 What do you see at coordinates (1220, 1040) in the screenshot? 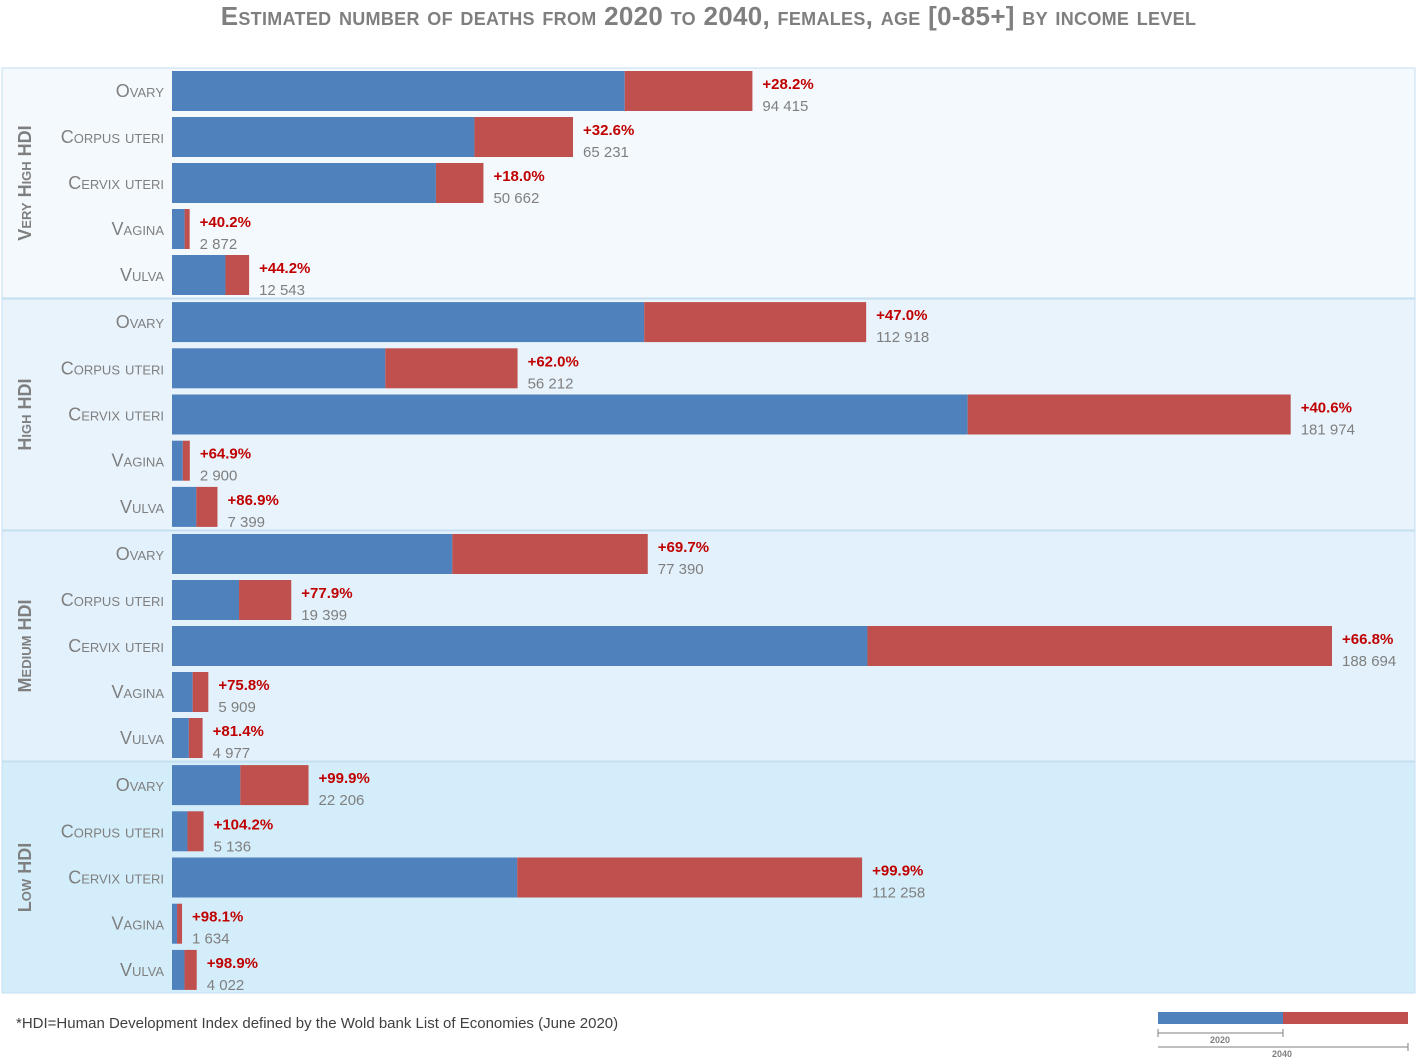
I see `legend-label-2020: 2020` at bounding box center [1220, 1040].